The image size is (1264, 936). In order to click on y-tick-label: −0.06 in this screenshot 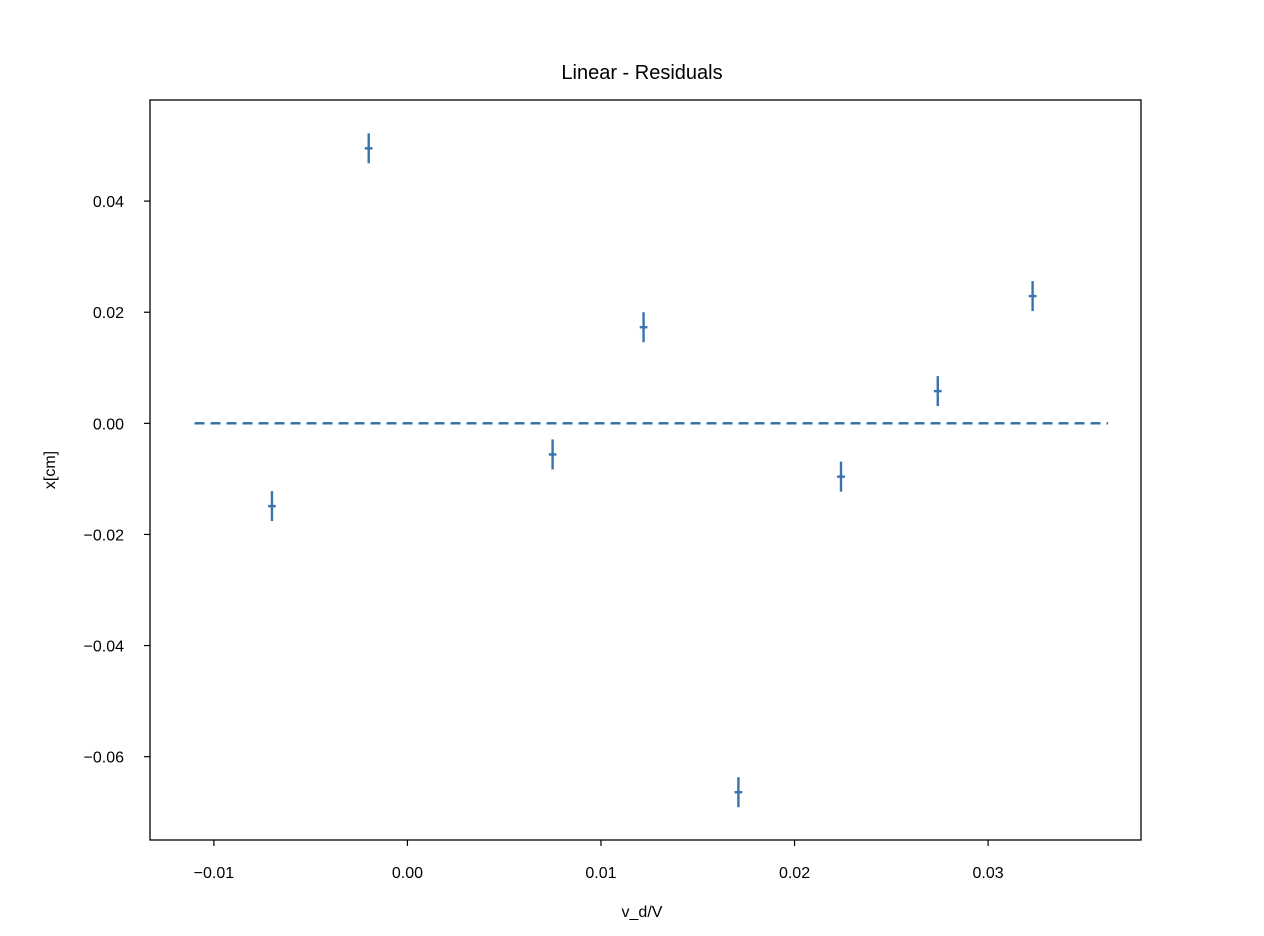, I will do `click(104, 758)`.